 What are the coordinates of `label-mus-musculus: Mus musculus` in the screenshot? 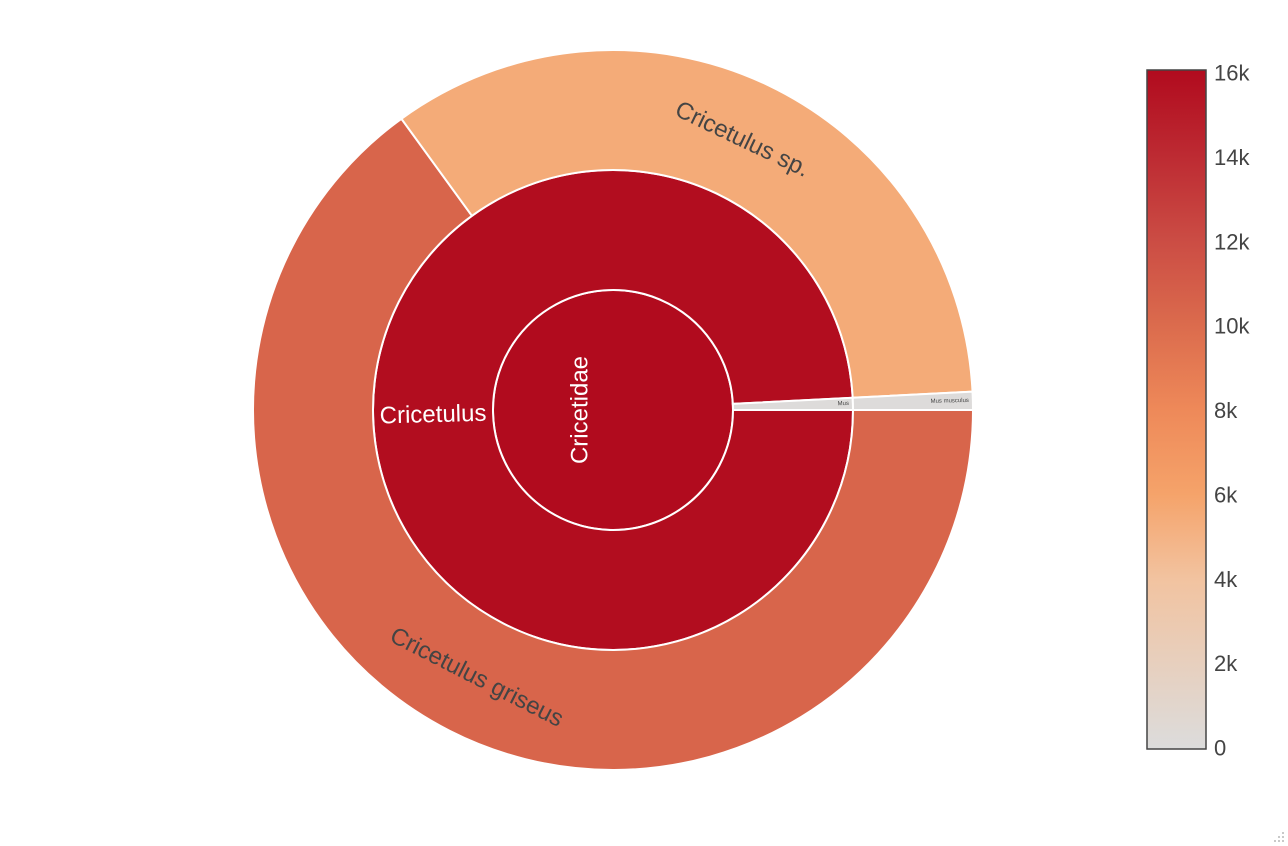 It's located at (949, 401).